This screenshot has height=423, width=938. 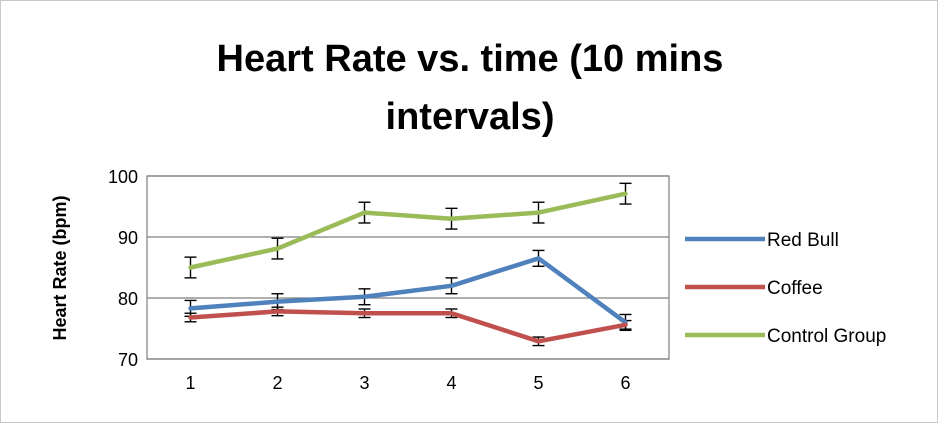 I want to click on legend: Red Bull Coffee Control Group, so click(x=785, y=288).